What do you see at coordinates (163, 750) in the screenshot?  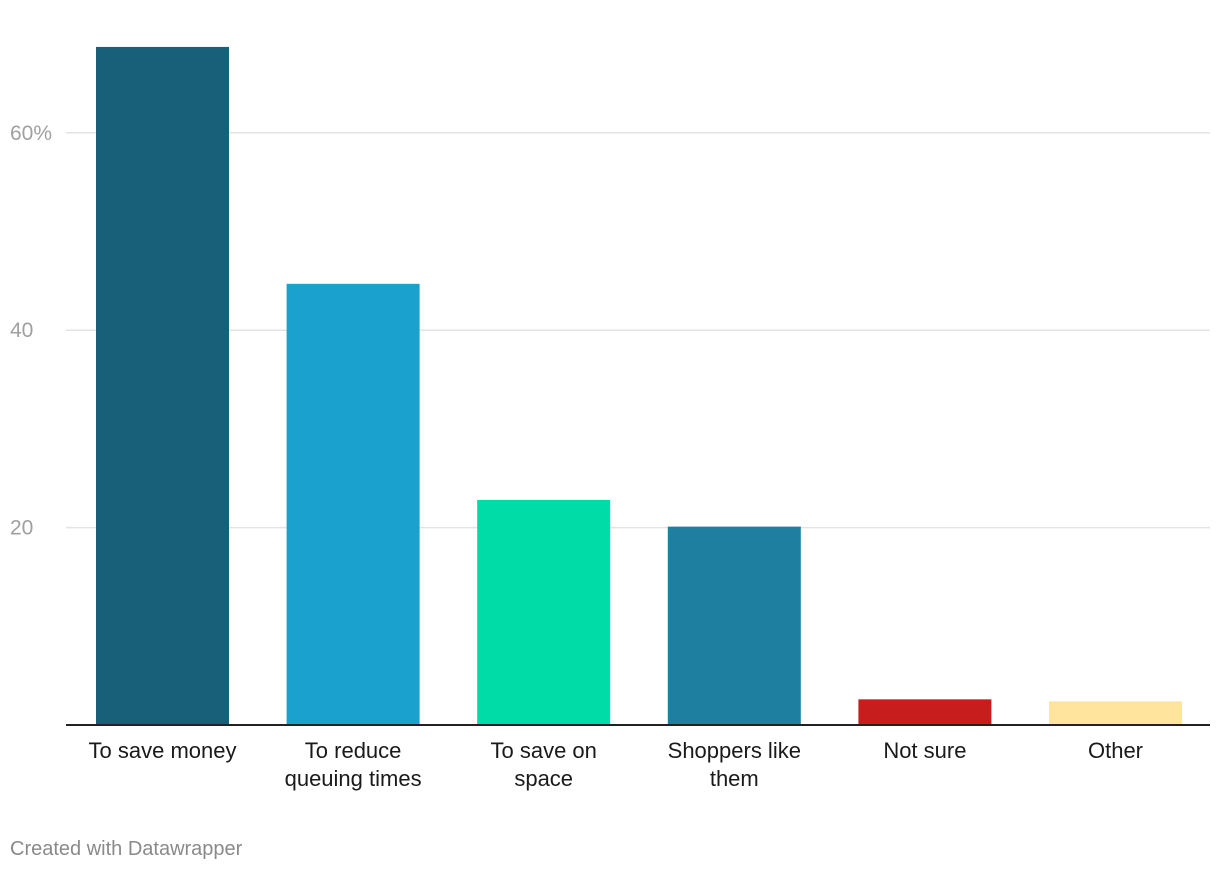 I see `category-label-0: To save money` at bounding box center [163, 750].